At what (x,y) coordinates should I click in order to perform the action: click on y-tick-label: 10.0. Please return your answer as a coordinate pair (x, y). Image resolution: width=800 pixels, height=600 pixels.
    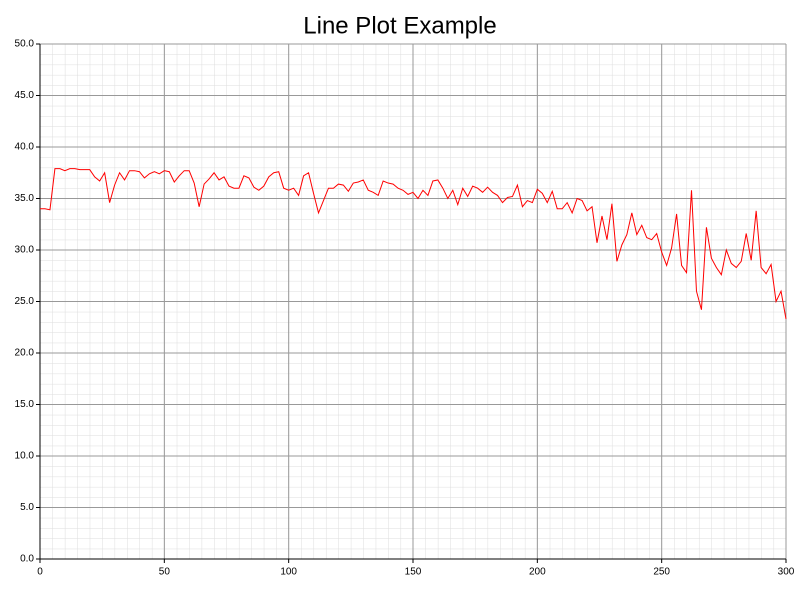
    Looking at the image, I should click on (25, 456).